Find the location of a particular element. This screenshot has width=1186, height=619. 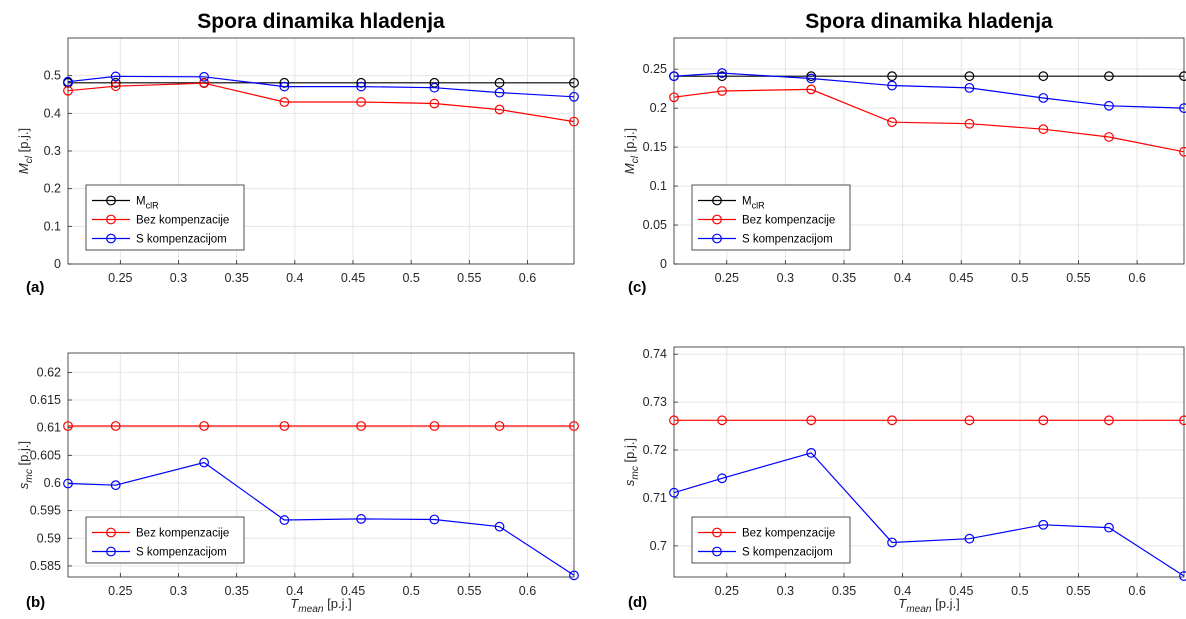

y-axis-label: Mcl [p.j.] is located at coordinates (25, 151).